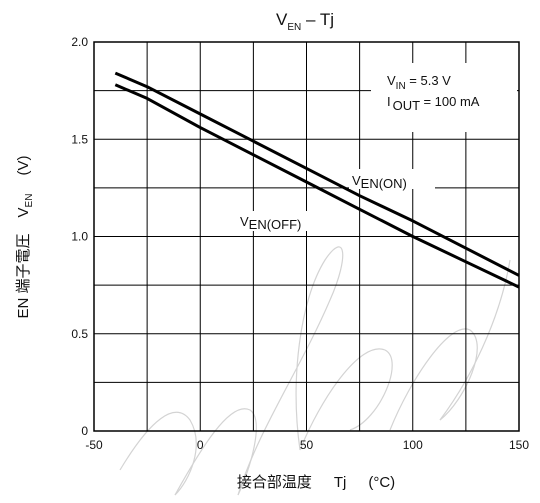  Describe the element at coordinates (413, 445) in the screenshot. I see `x-tick-label: 100` at that location.